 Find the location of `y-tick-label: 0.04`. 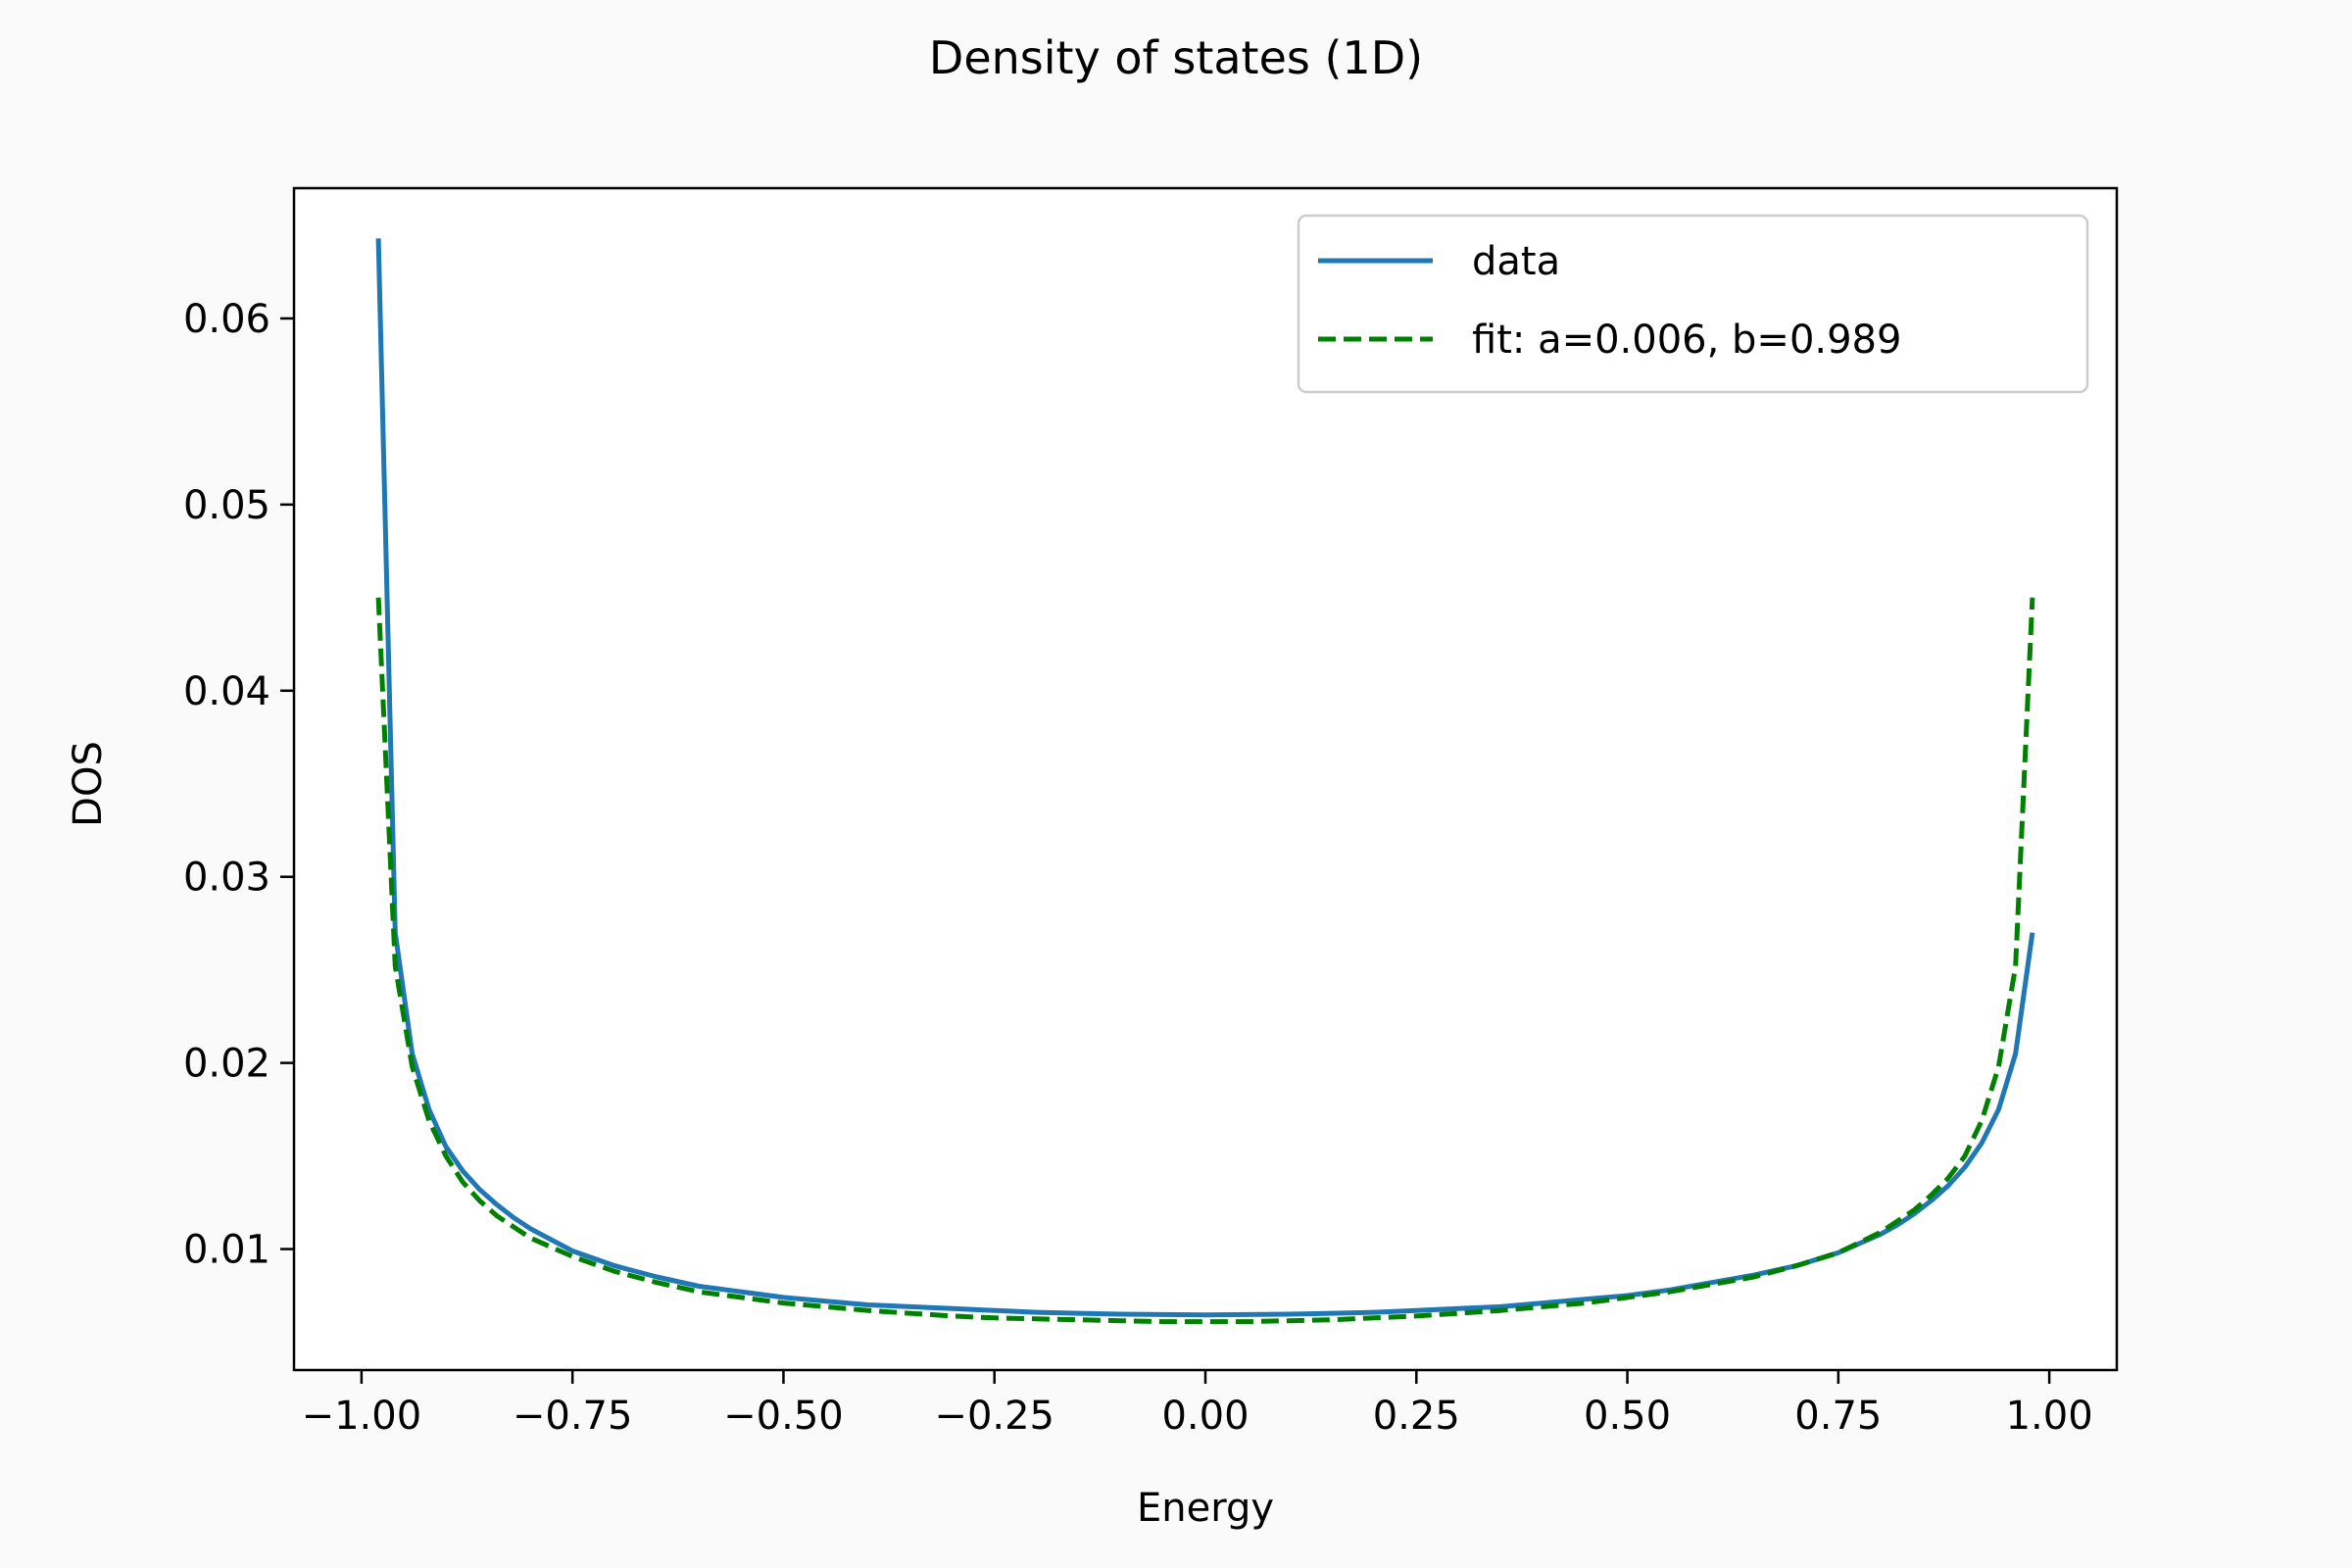

y-tick-label: 0.04 is located at coordinates (226, 691).